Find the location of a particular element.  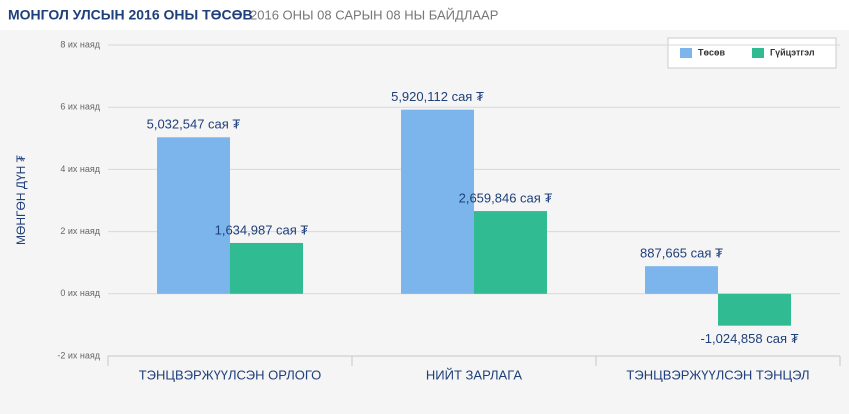

y-tick-label: -2 их наяд is located at coordinates (78, 355).